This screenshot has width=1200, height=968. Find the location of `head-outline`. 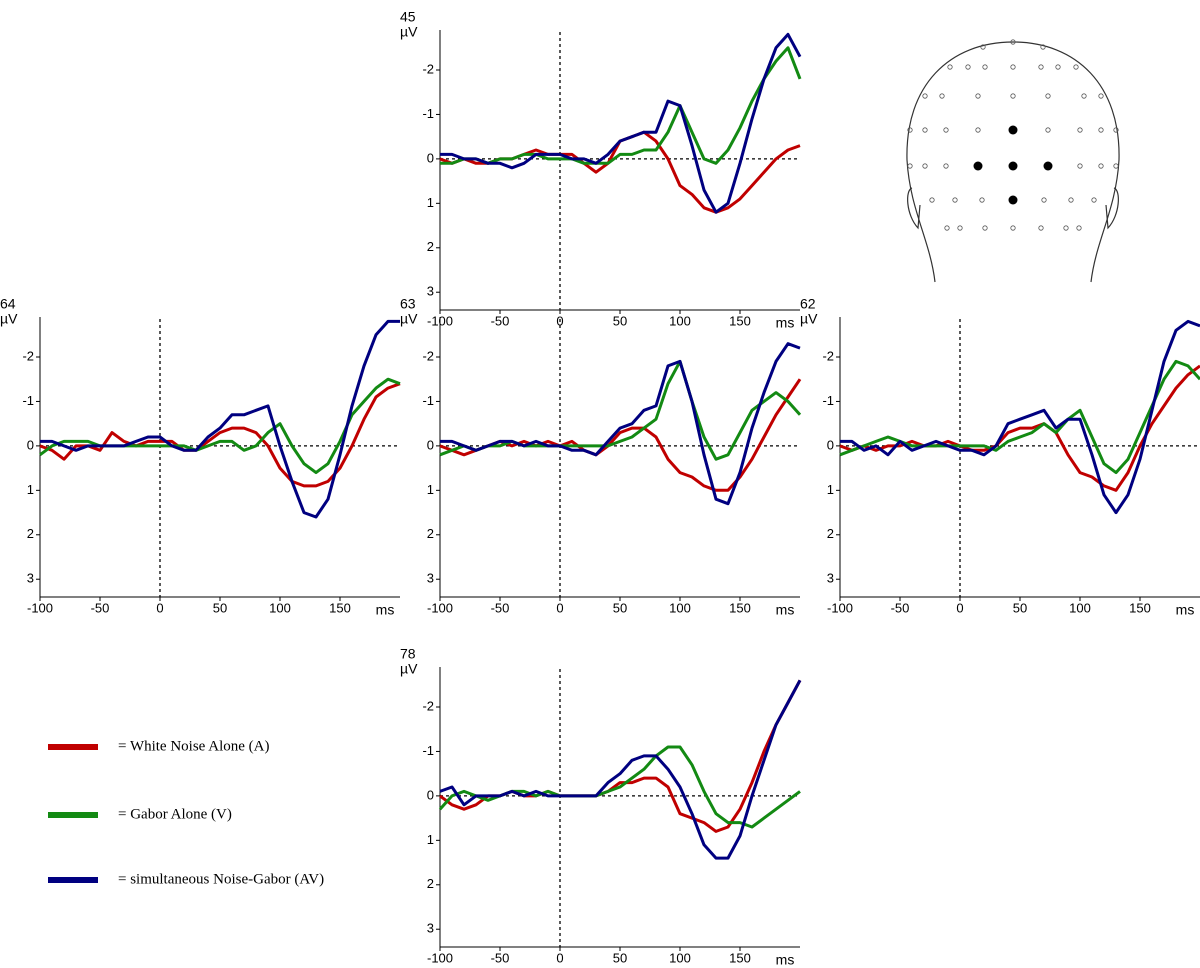

head-outline is located at coordinates (1013, 162).